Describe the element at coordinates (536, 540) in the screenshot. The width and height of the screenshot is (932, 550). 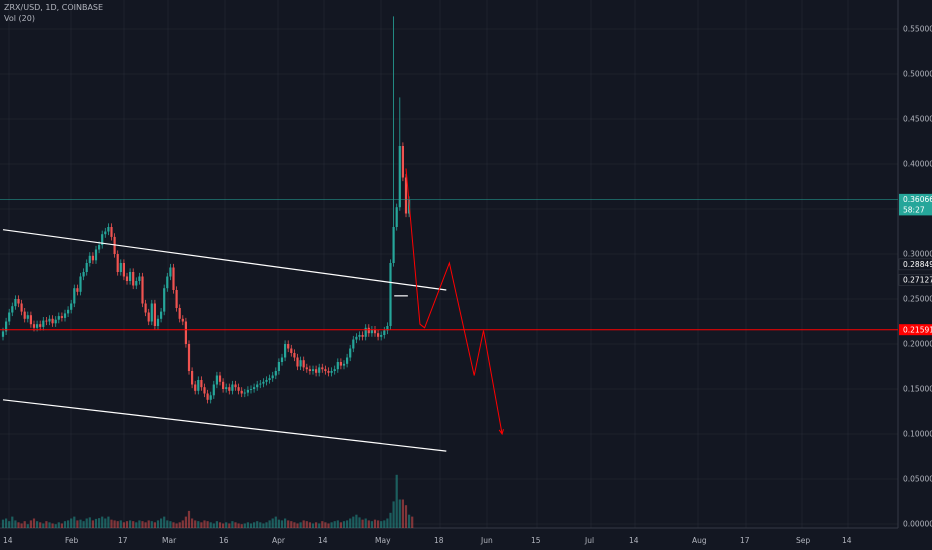
I see `x-tick-label: 15` at that location.